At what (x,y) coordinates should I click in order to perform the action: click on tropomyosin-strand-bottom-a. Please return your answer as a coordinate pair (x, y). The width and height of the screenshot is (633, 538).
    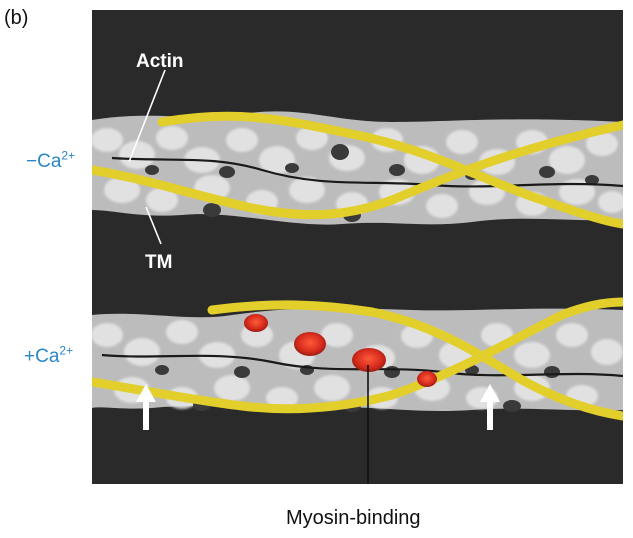
    Looking at the image, I should click on (415, 360).